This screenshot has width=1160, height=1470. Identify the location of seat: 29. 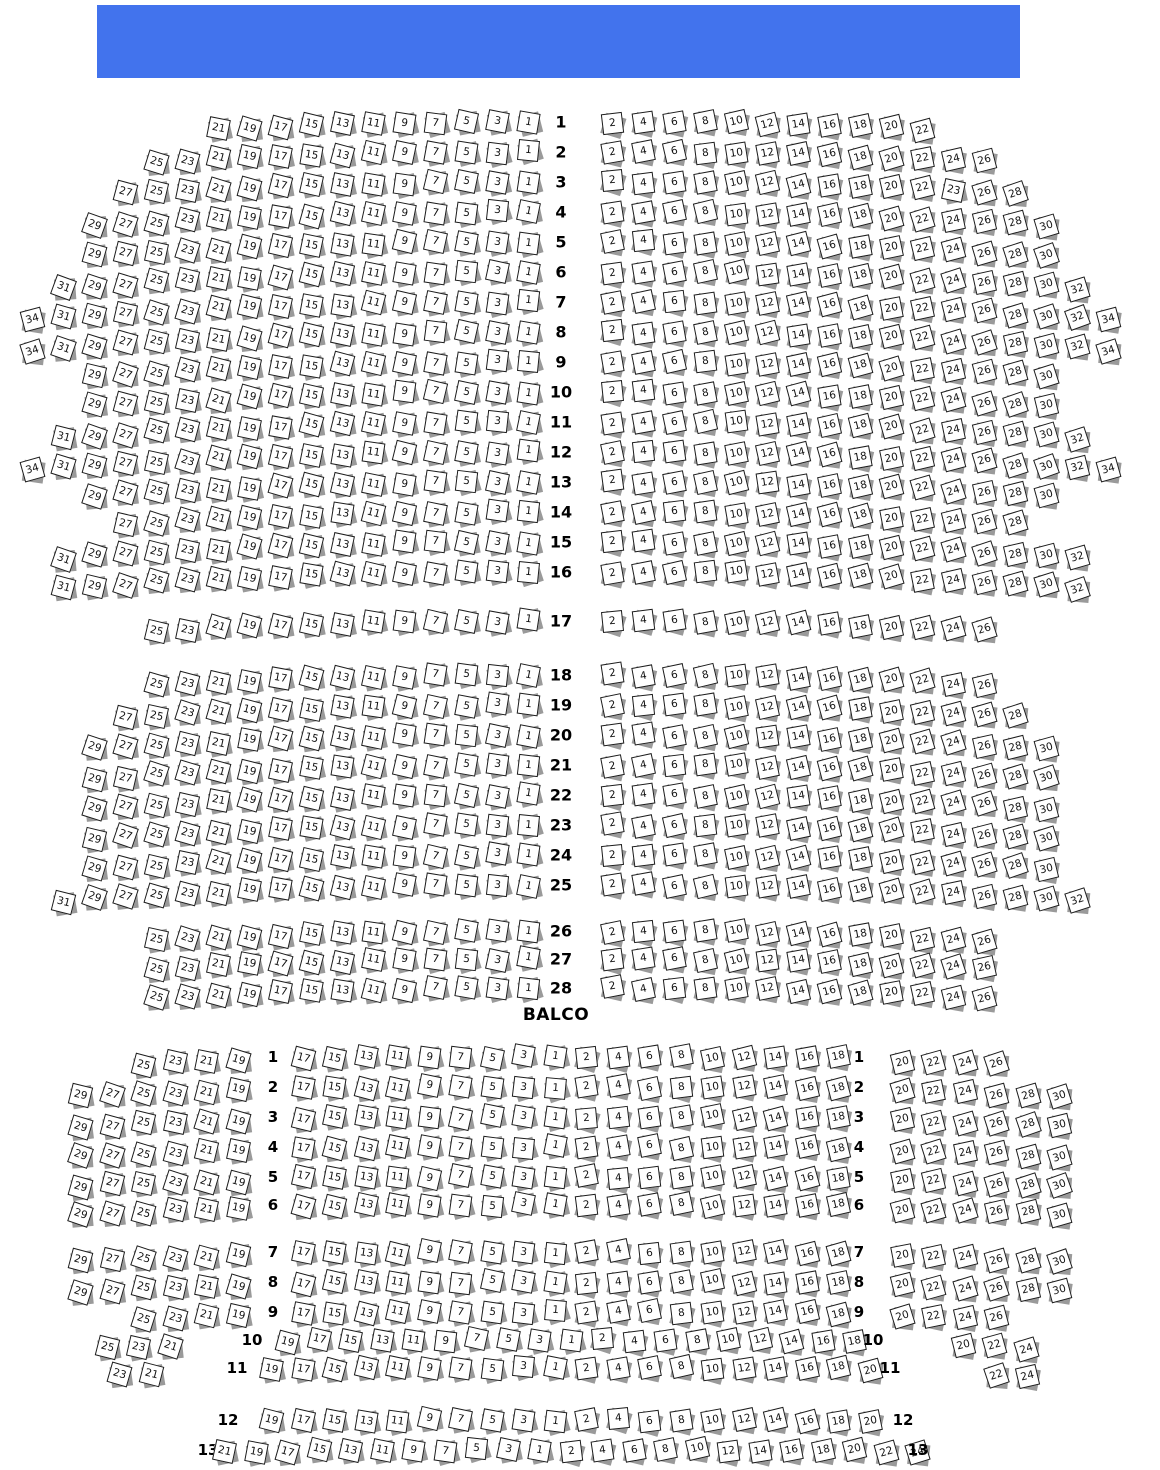
(94, 347).